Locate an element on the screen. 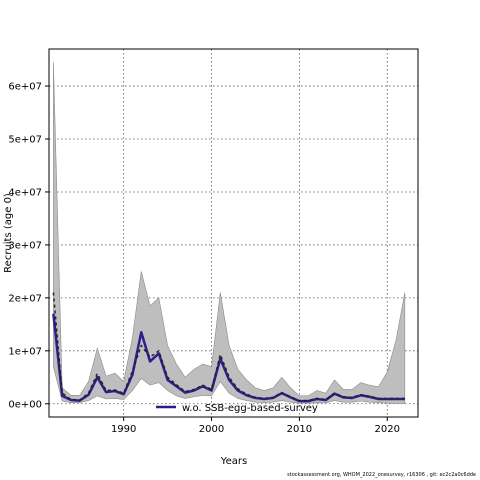 The width and height of the screenshot is (480, 480). legend: w.o. SSB-egg-based-survey is located at coordinates (237, 408).